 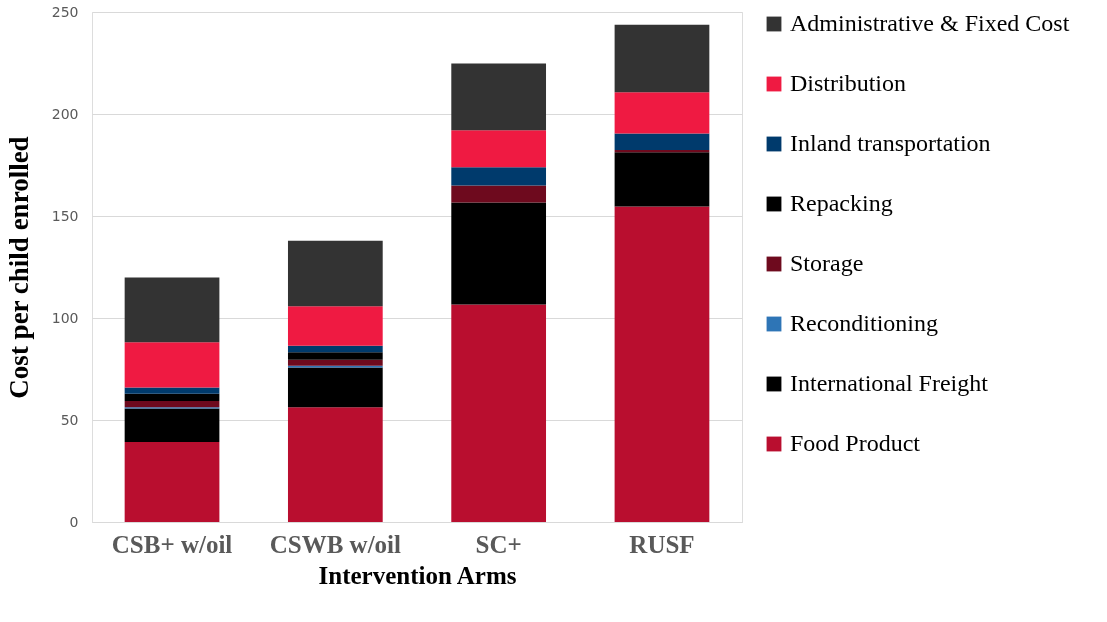 What do you see at coordinates (172, 544) in the screenshot?
I see `x-tick-label: CSB+ w/oil` at bounding box center [172, 544].